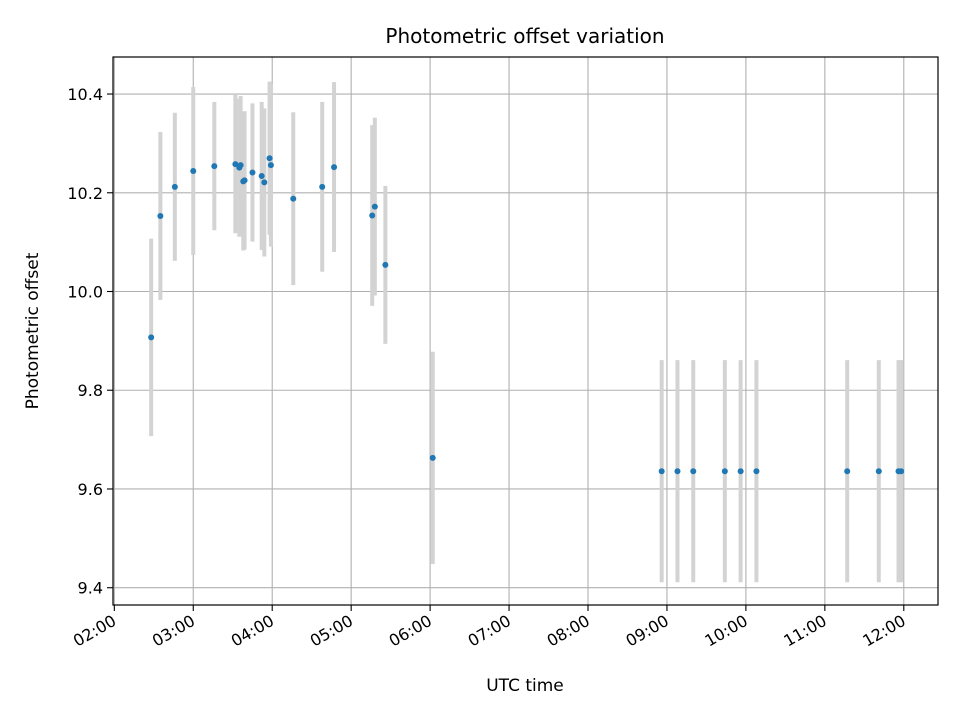 The image size is (960, 720). I want to click on y-axis-ticks: 9.4 9.6 9.8 10.0 10.2 10.4, so click(90, 341).